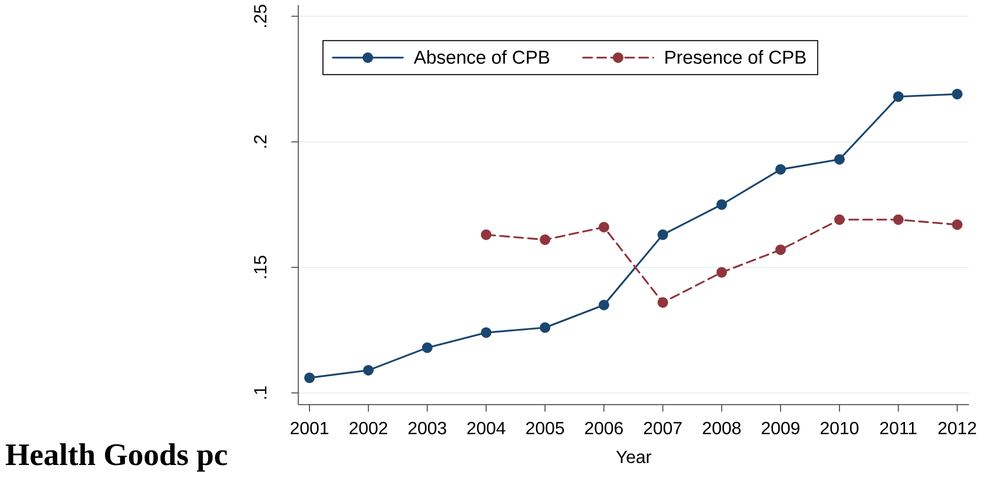 This screenshot has width=988, height=481. What do you see at coordinates (781, 428) in the screenshot?
I see `x-tick-label: 2009` at bounding box center [781, 428].